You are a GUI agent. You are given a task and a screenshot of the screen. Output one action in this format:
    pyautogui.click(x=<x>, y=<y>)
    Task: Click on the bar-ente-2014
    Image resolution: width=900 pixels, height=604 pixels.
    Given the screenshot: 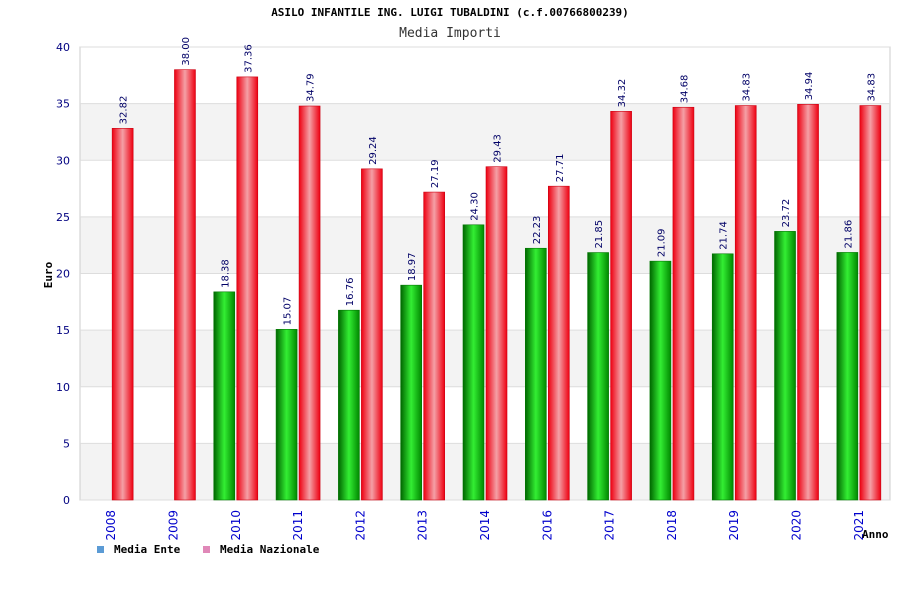 What is the action you would take?
    pyautogui.click(x=473, y=362)
    